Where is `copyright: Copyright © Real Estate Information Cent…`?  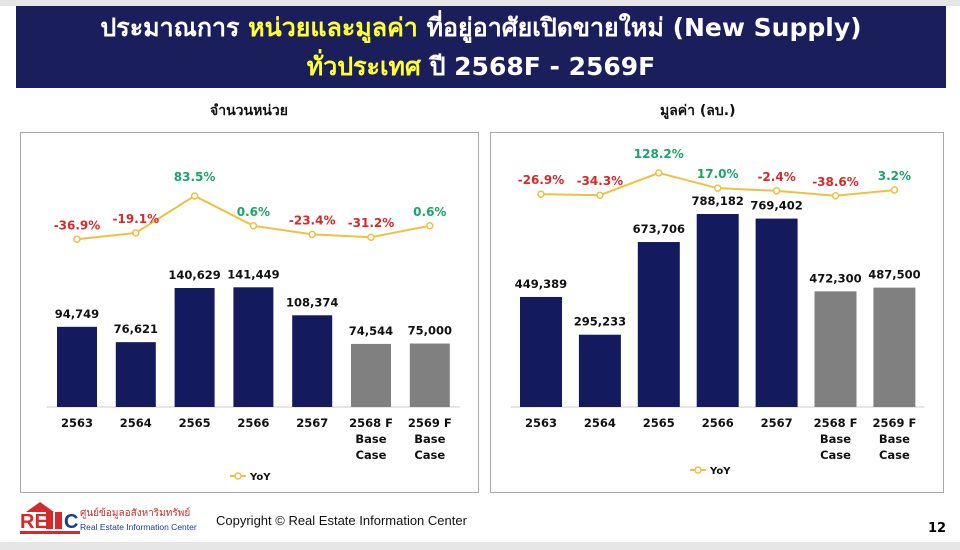 copyright: Copyright © Real Estate Information Cent… is located at coordinates (341, 520).